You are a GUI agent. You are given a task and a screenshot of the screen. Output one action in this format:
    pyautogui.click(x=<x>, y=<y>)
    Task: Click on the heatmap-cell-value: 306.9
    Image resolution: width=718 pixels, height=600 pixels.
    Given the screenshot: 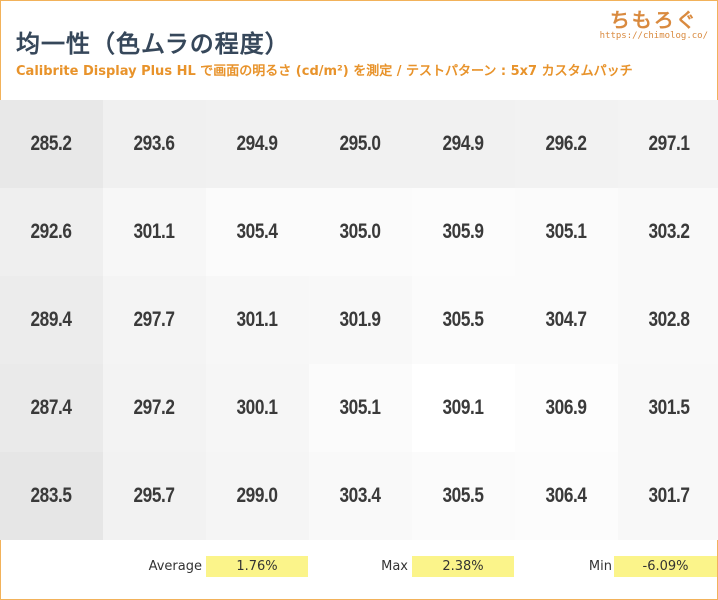 What is the action you would take?
    pyautogui.click(x=566, y=407)
    